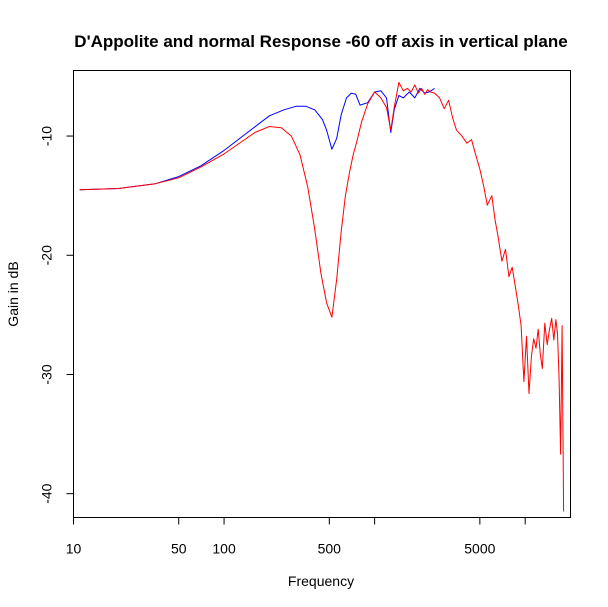 This screenshot has height=607, width=608. Describe the element at coordinates (47, 493) in the screenshot. I see `y-tick-label: -40` at that location.